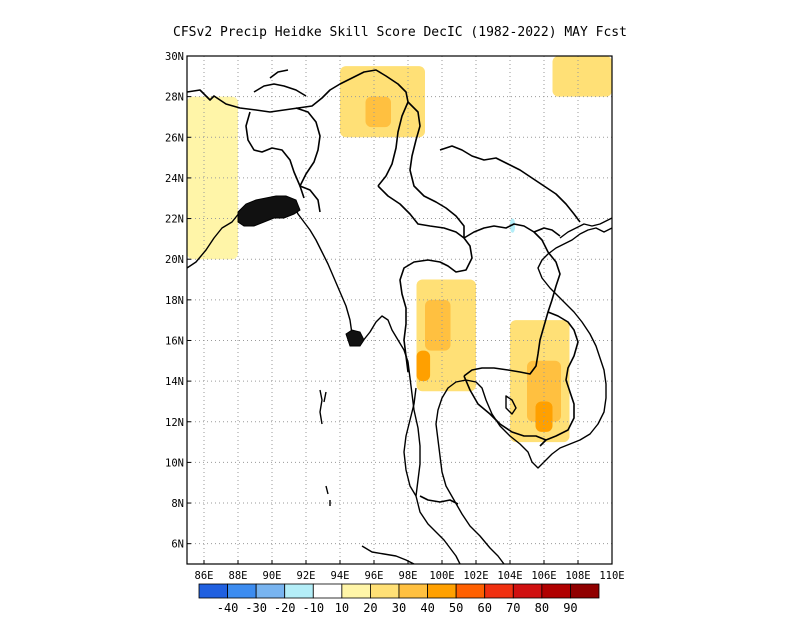  I want to click on lat-tick-label: 22N, so click(174, 220).